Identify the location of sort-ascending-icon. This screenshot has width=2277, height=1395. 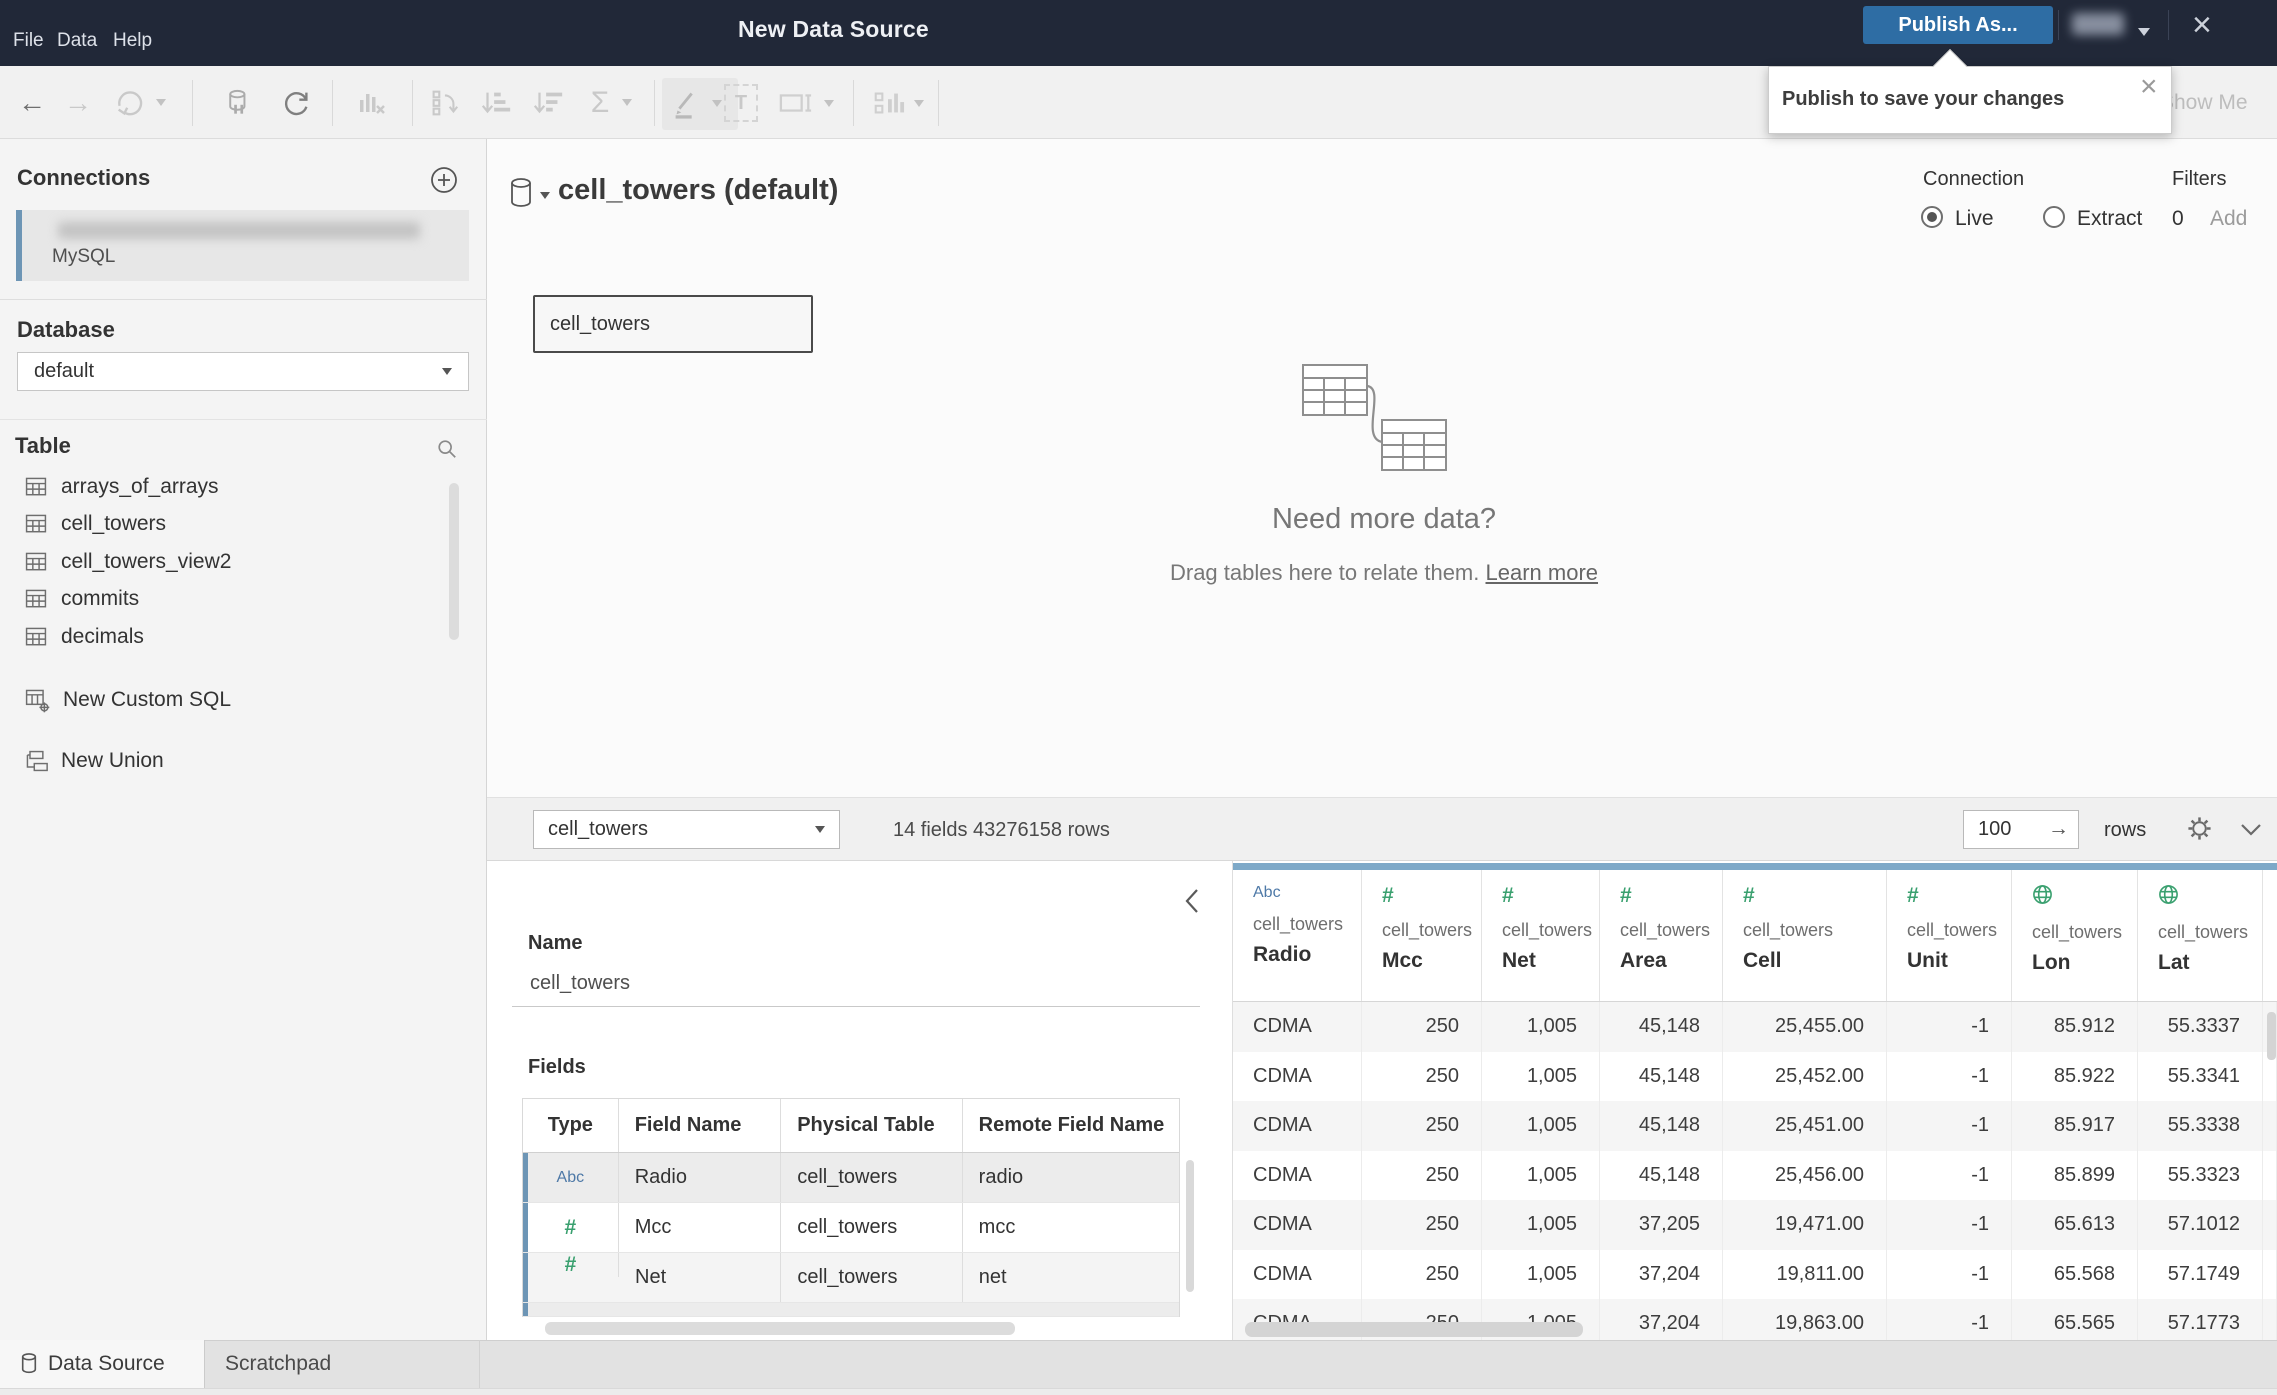
(496, 103).